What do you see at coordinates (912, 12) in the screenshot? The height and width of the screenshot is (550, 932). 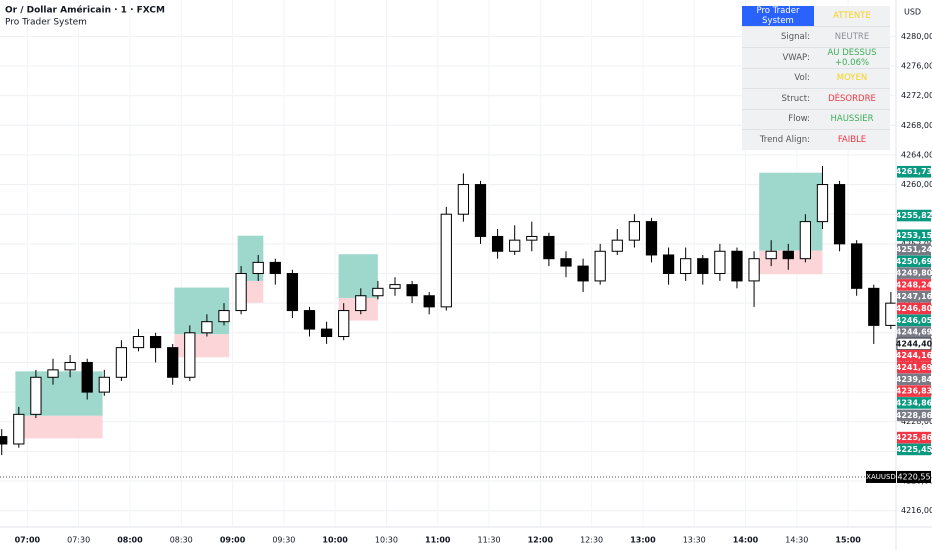 I see `currency: USD` at bounding box center [912, 12].